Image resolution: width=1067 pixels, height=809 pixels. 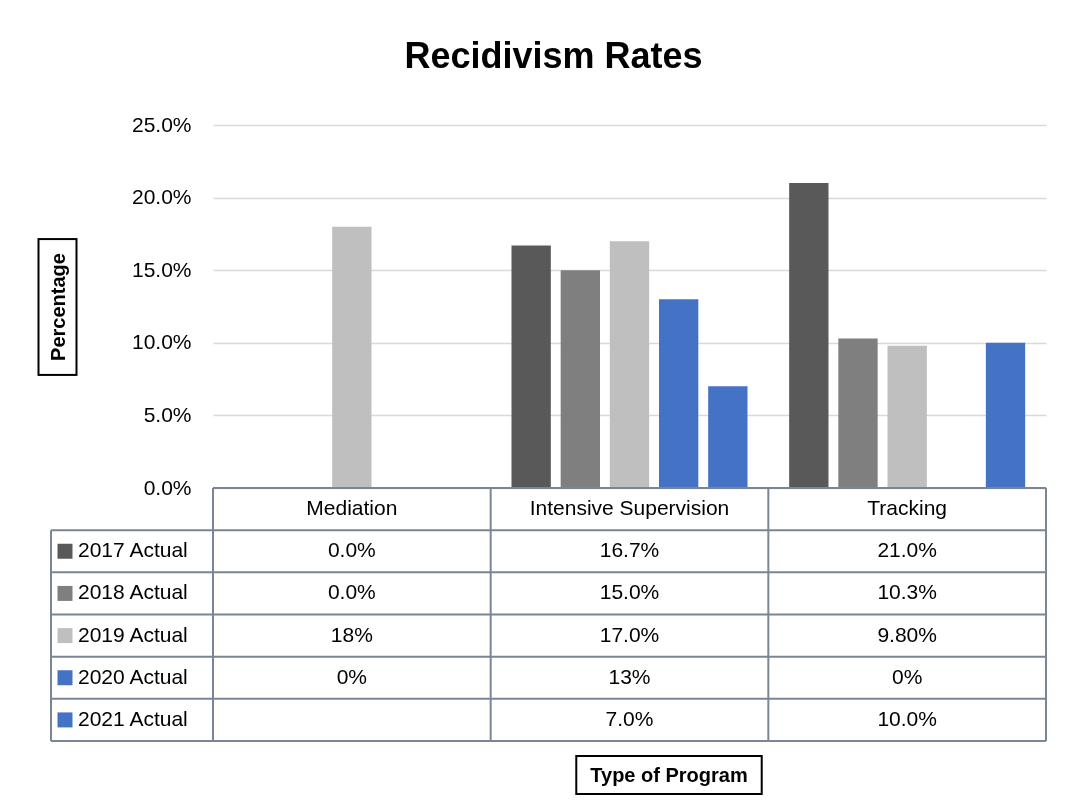 What do you see at coordinates (629, 508) in the screenshot?
I see `x-tick-label: Intensive Supervision` at bounding box center [629, 508].